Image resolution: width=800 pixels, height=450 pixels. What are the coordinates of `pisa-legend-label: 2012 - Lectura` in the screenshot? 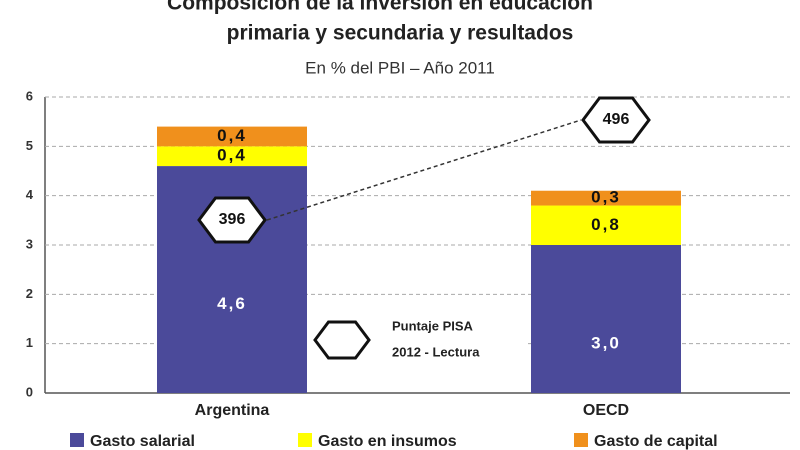 It's located at (436, 351).